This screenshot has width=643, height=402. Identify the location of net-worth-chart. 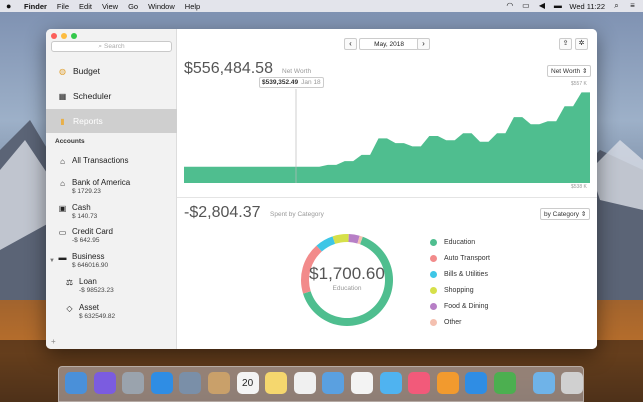
(387, 136).